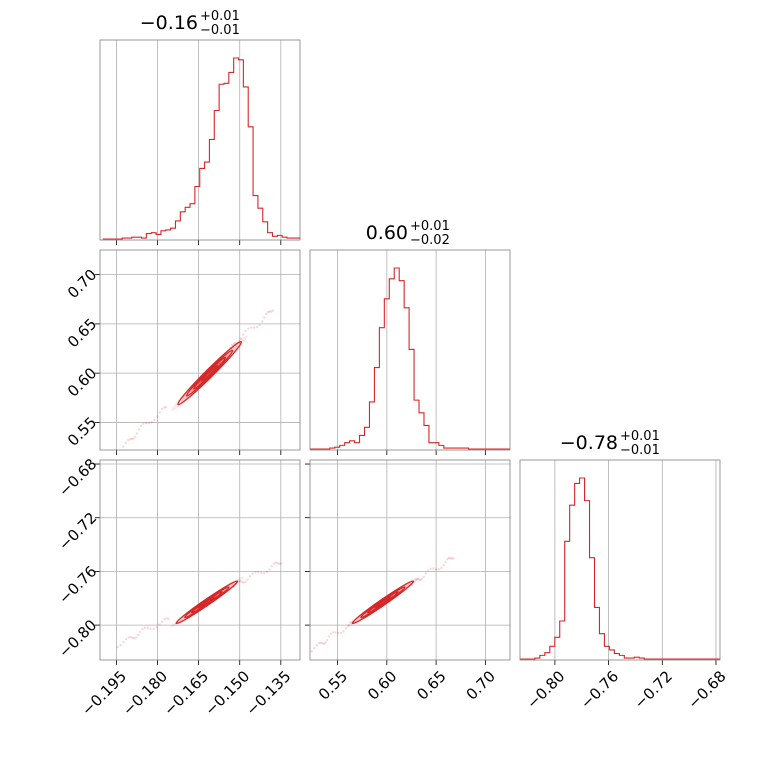 The width and height of the screenshot is (760, 760). What do you see at coordinates (653, 689) in the screenshot?
I see `x-tick-label: −0.72` at bounding box center [653, 689].